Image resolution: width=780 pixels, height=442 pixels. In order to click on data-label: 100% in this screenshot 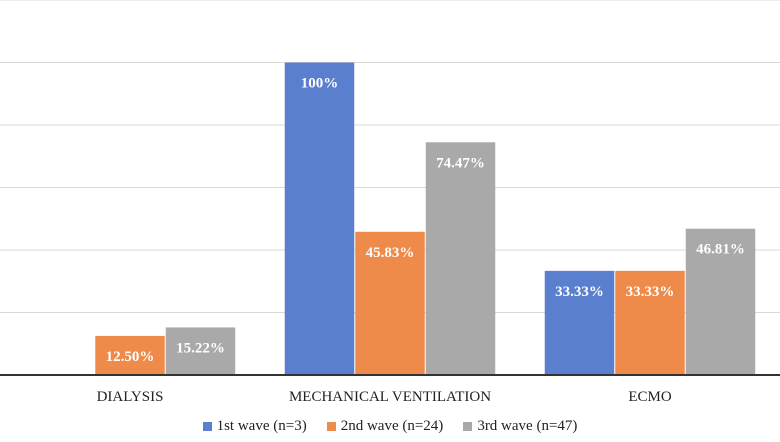, I will do `click(320, 84)`.